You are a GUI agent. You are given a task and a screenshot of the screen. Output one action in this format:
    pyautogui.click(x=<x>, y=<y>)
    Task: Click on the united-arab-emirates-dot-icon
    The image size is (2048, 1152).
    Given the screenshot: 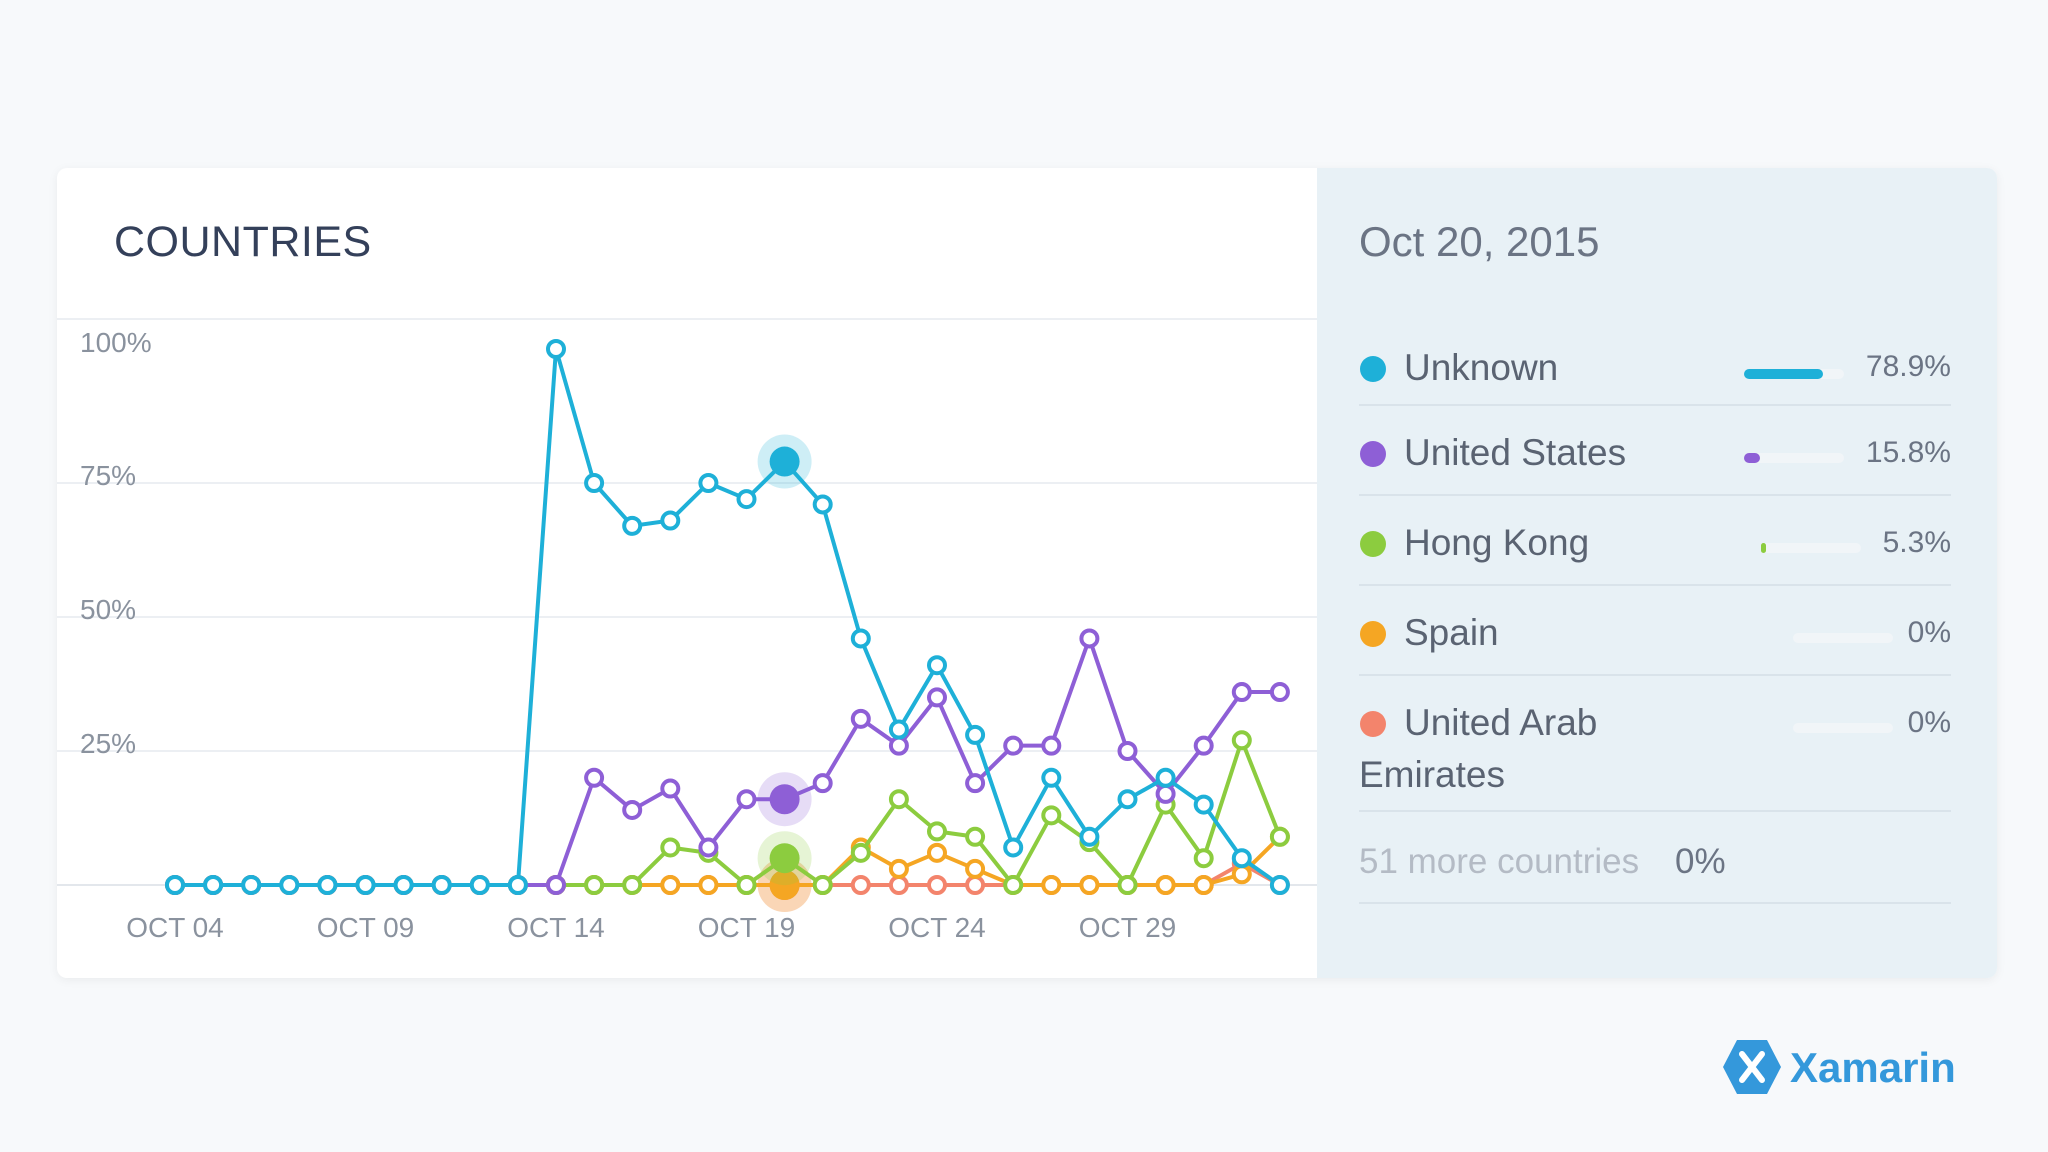 What is the action you would take?
    pyautogui.click(x=1373, y=724)
    